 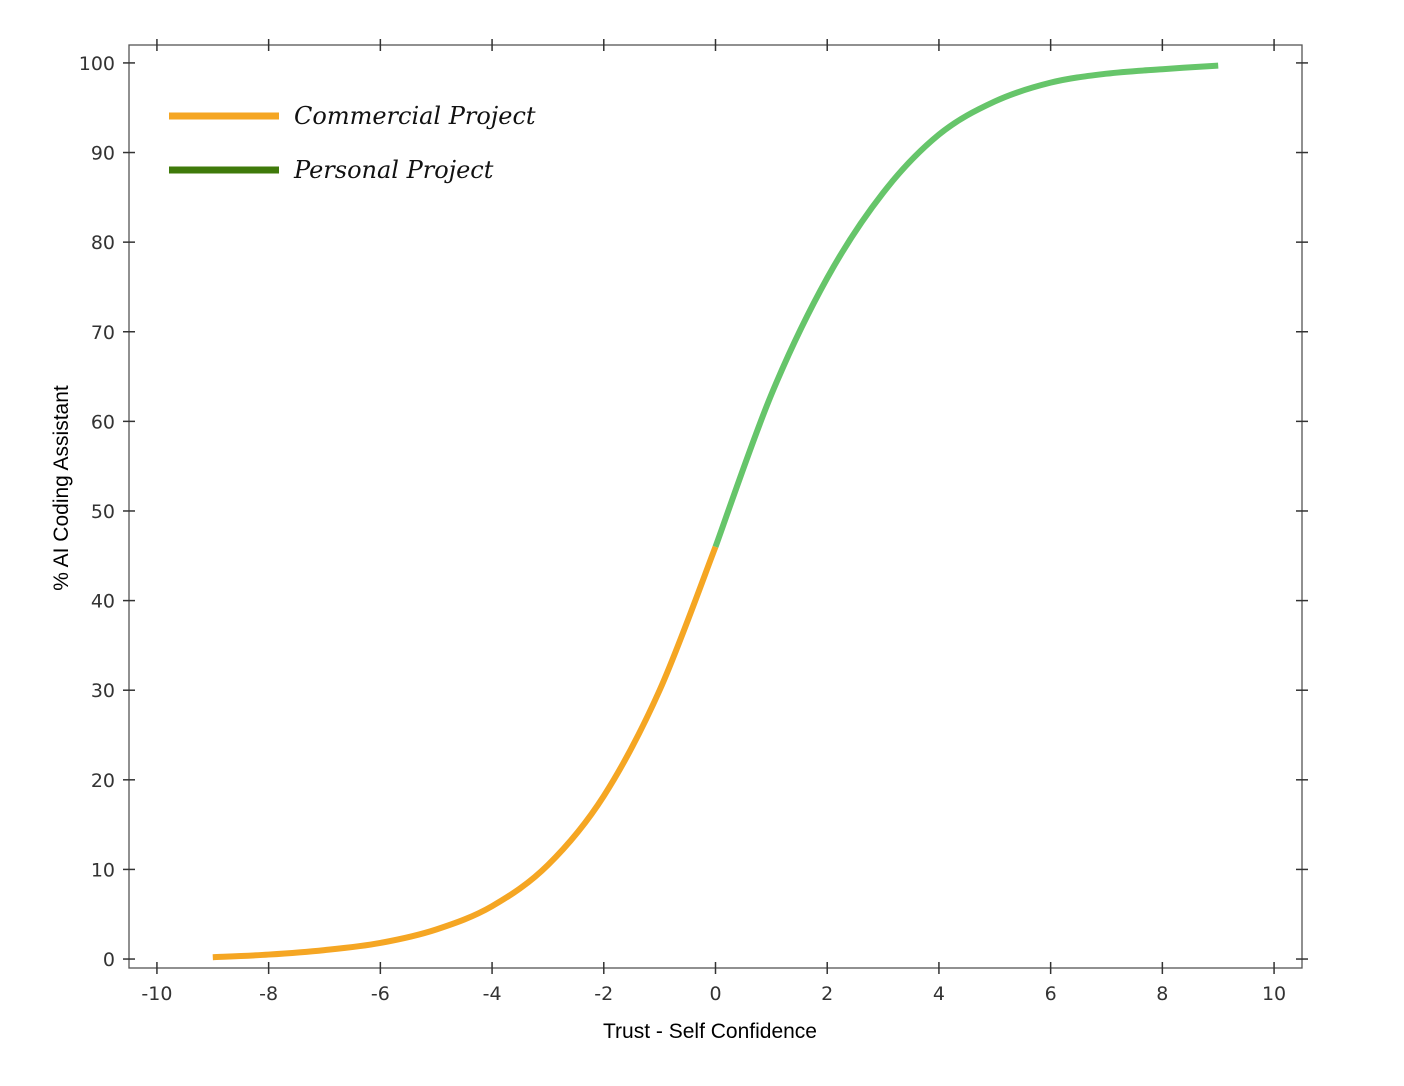 What do you see at coordinates (103, 422) in the screenshot?
I see `y-tick-label: 60` at bounding box center [103, 422].